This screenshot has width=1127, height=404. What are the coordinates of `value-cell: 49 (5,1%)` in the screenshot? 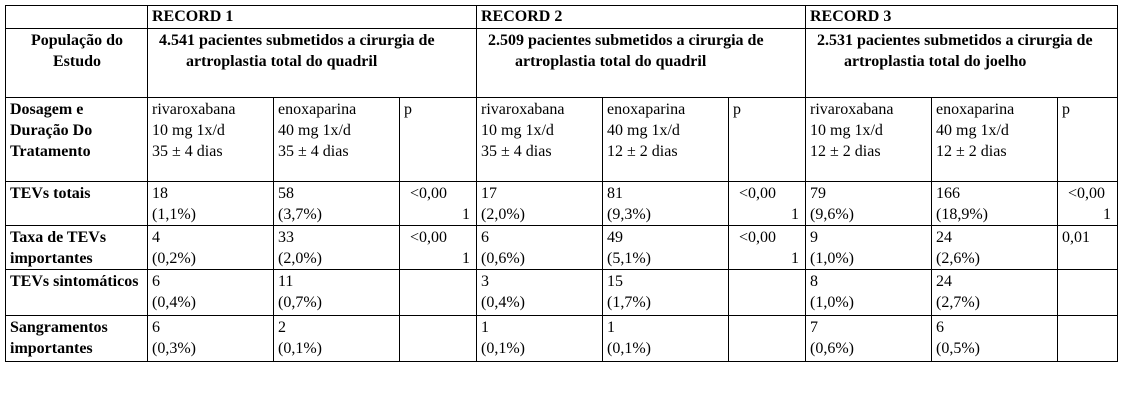 It's located at (665, 247).